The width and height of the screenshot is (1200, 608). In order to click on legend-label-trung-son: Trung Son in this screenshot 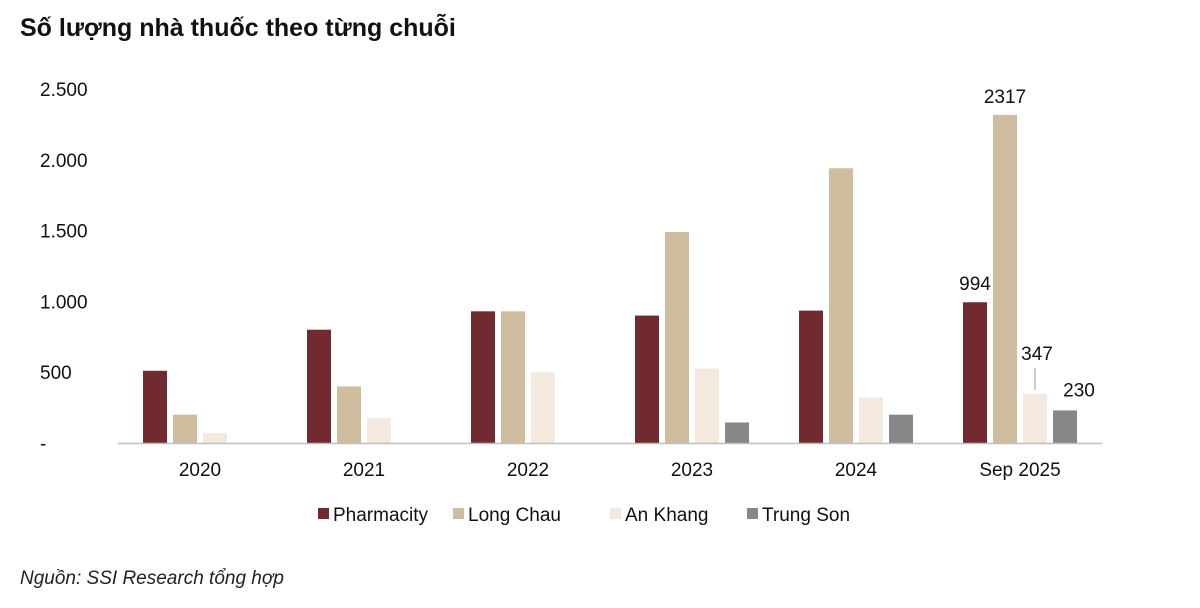, I will do `click(806, 515)`.